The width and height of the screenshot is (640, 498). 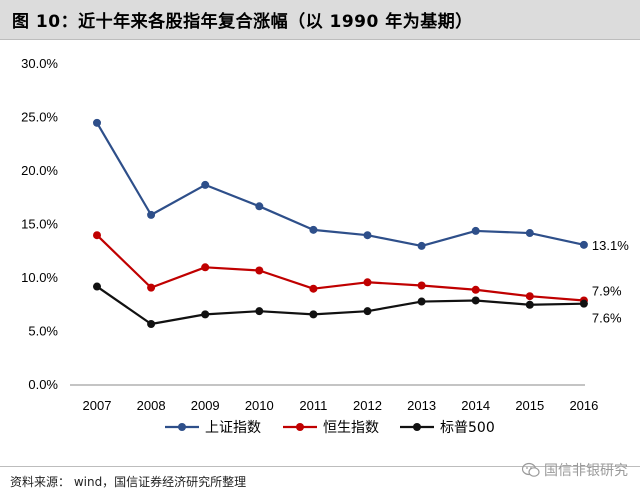 I want to click on x-axis: 2007 2008 2009 2010 2011 2012 2013 2014 2015 2016, so click(x=341, y=405).